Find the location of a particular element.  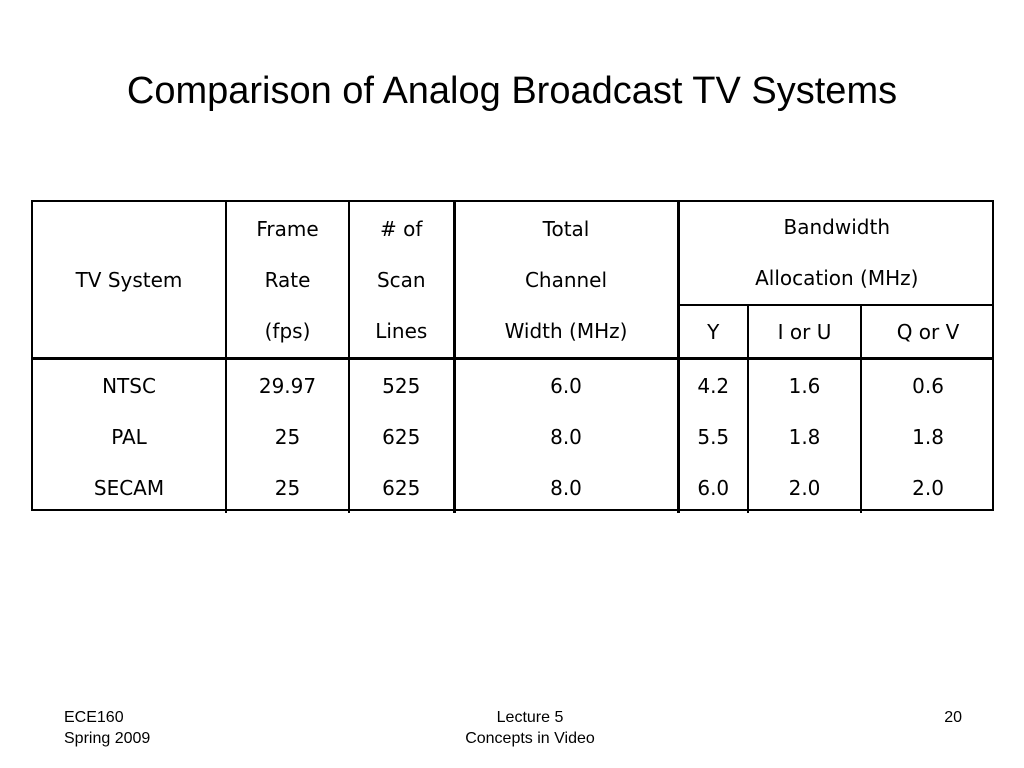

header-channel-width: Total Channel Width (MHz) is located at coordinates (567, 281).